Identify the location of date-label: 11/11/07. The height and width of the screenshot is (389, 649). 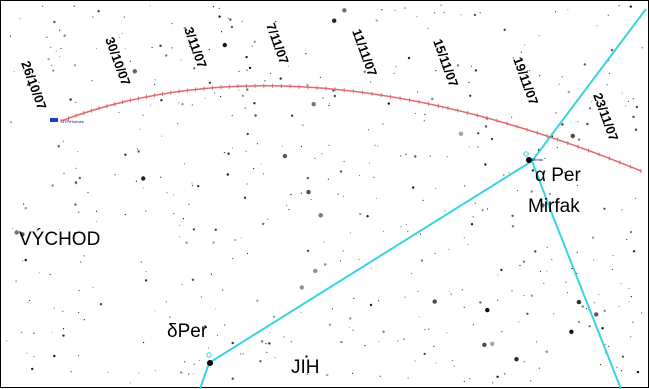
(364, 52).